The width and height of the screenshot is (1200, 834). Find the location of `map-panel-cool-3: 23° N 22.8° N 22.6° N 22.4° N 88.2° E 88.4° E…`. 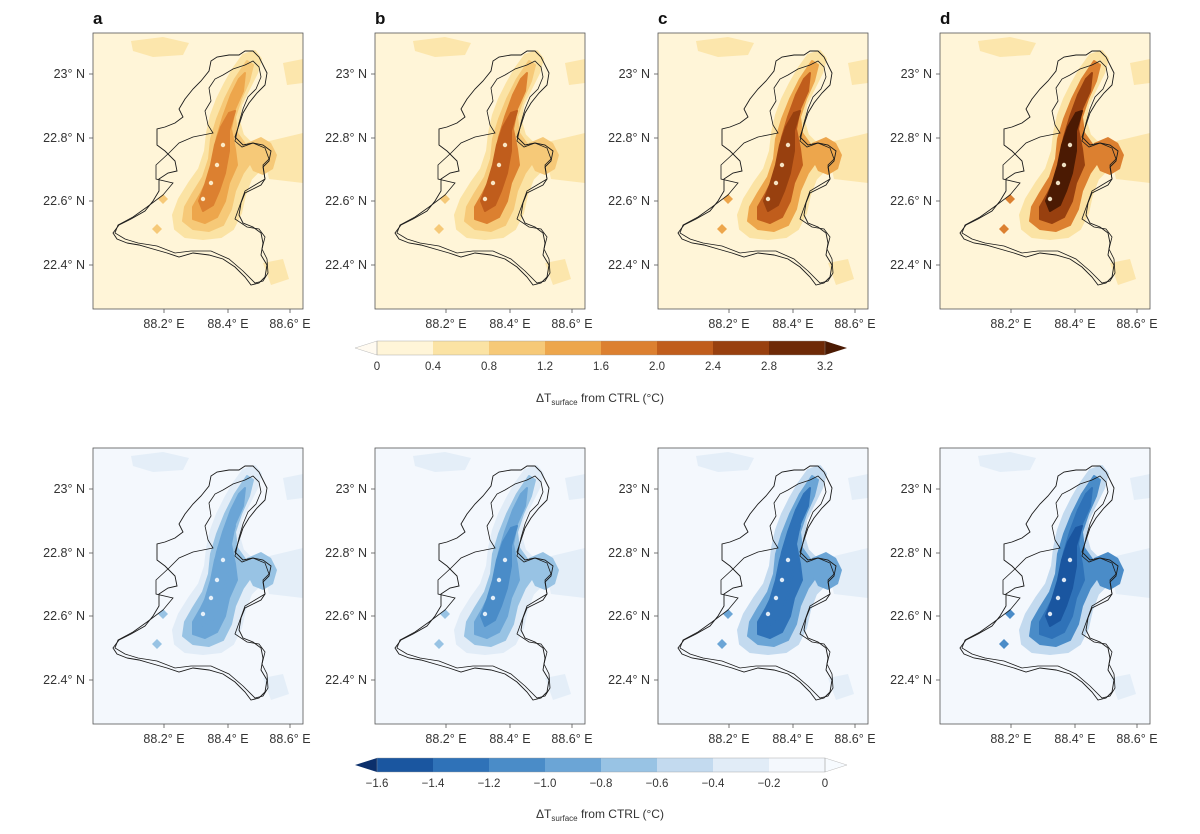

map-panel-cool-3: 23° N 22.8° N 22.6° N 22.4° N 88.2° E 88.4° E… is located at coordinates (742, 596).